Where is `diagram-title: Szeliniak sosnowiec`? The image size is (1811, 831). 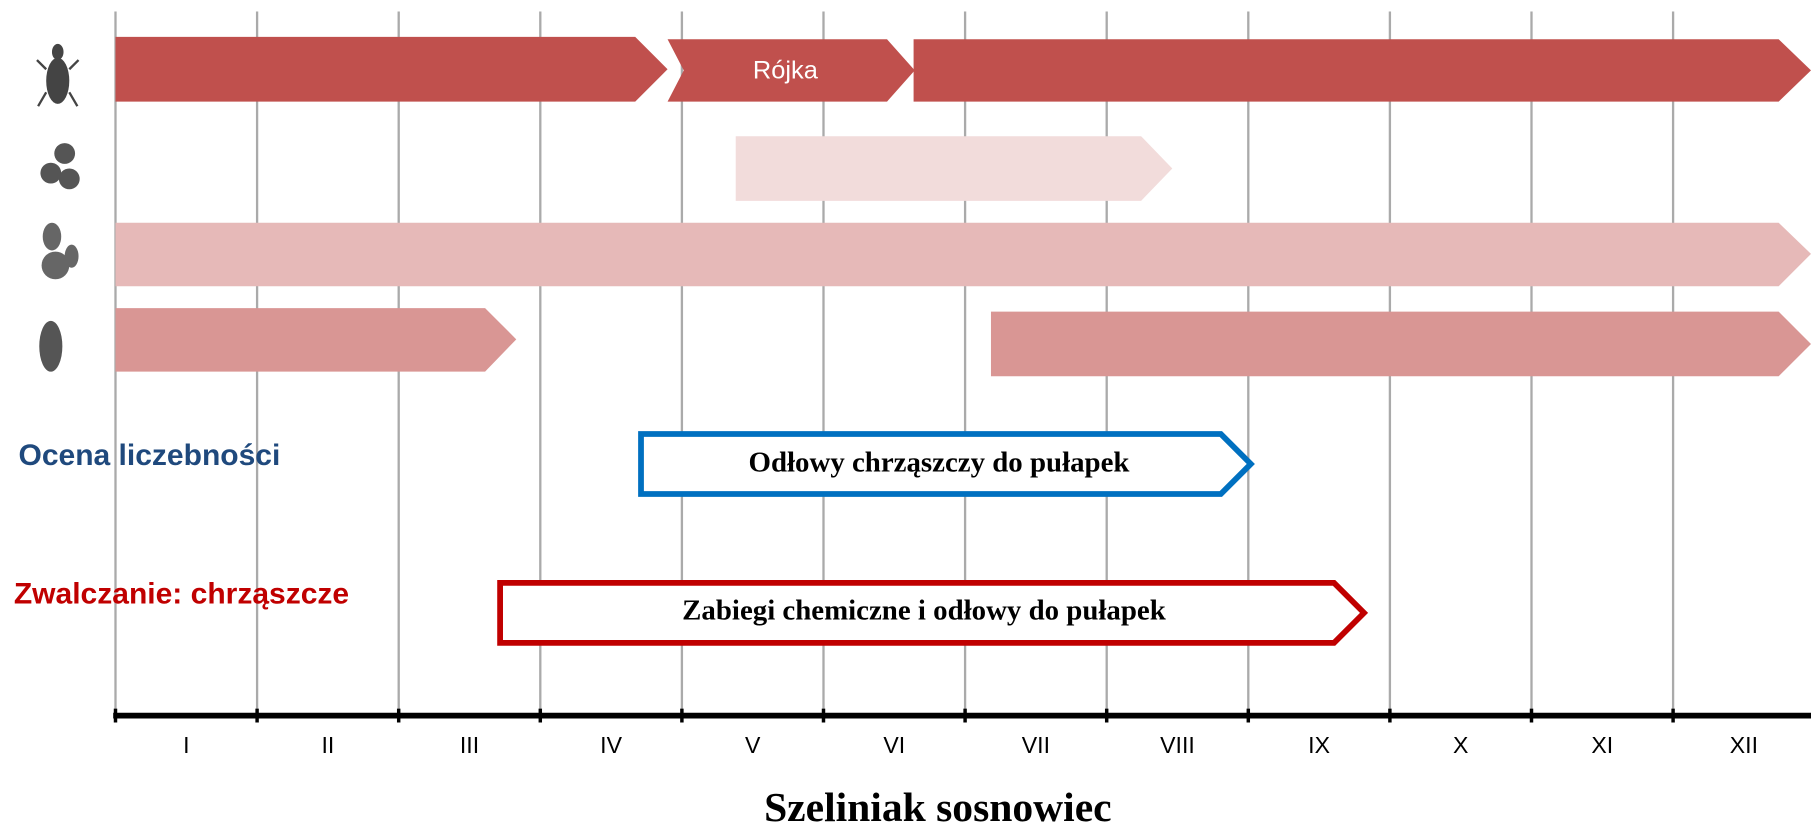 diagram-title: Szeliniak sosnowiec is located at coordinates (938, 807).